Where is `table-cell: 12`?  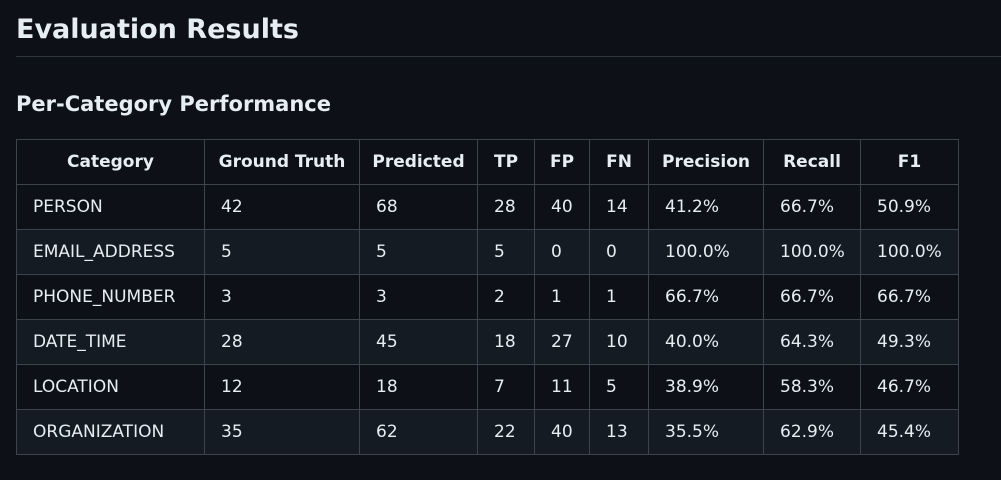 table-cell: 12 is located at coordinates (282, 387).